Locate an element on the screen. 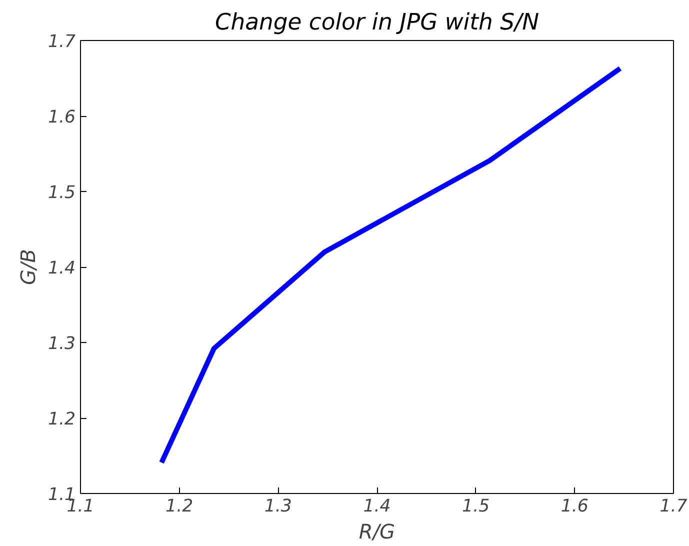 The width and height of the screenshot is (689, 546). x-tick-label: 1.2 is located at coordinates (180, 506).